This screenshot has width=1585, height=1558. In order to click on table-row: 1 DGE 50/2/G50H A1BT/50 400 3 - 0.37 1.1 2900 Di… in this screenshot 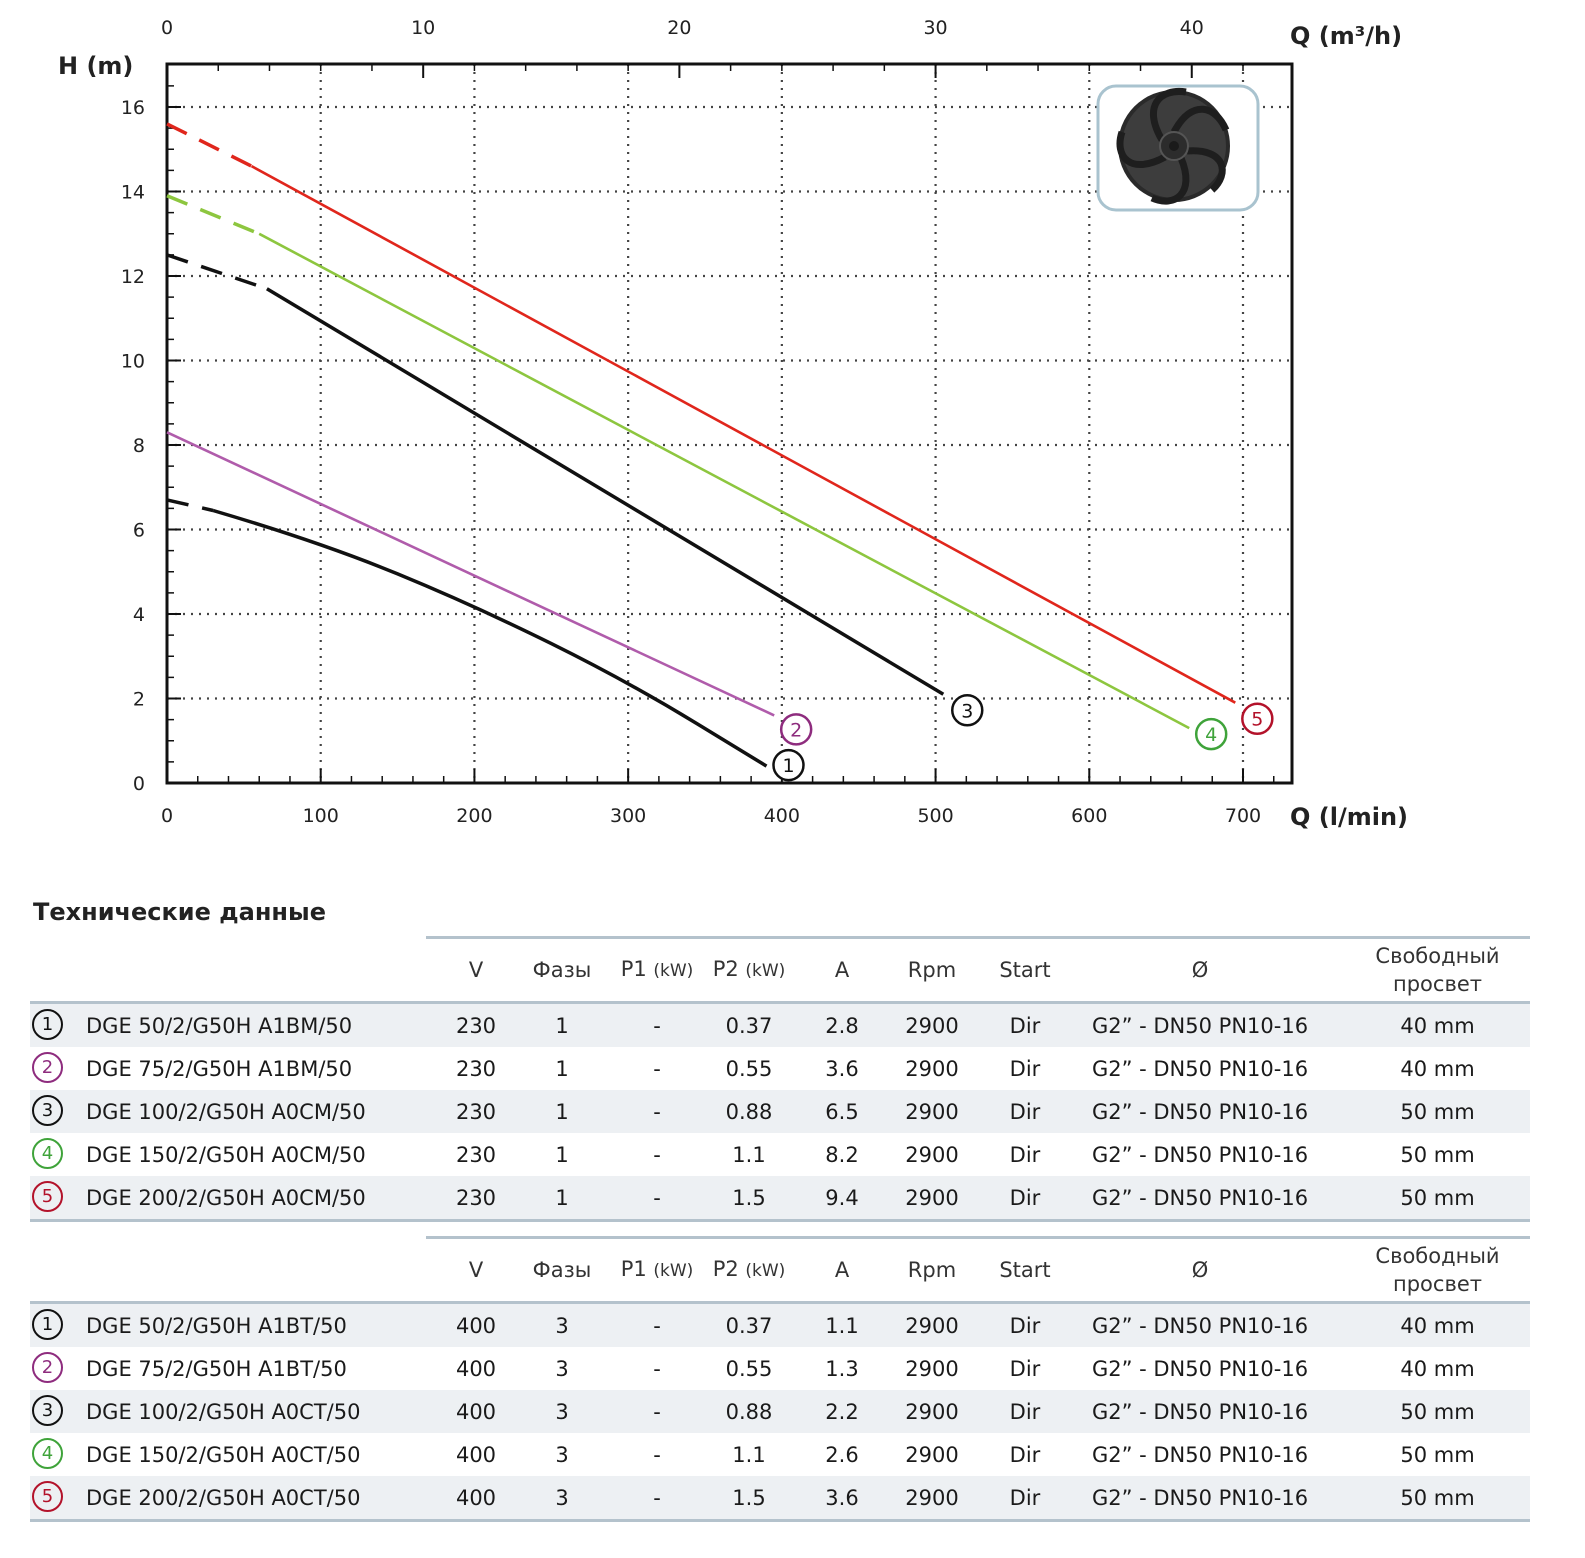, I will do `click(780, 1325)`.